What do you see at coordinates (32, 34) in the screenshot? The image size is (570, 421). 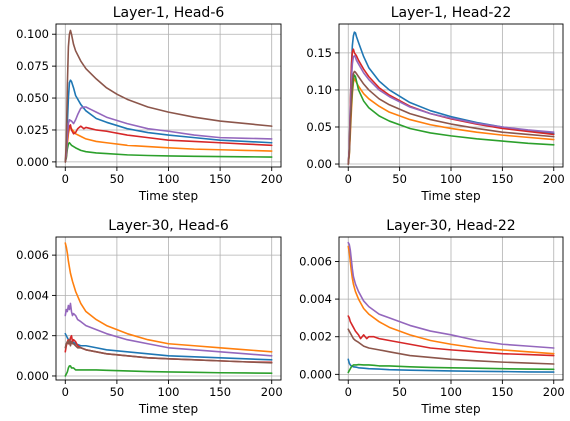 I see `y-tick-label: 0.100` at bounding box center [32, 34].